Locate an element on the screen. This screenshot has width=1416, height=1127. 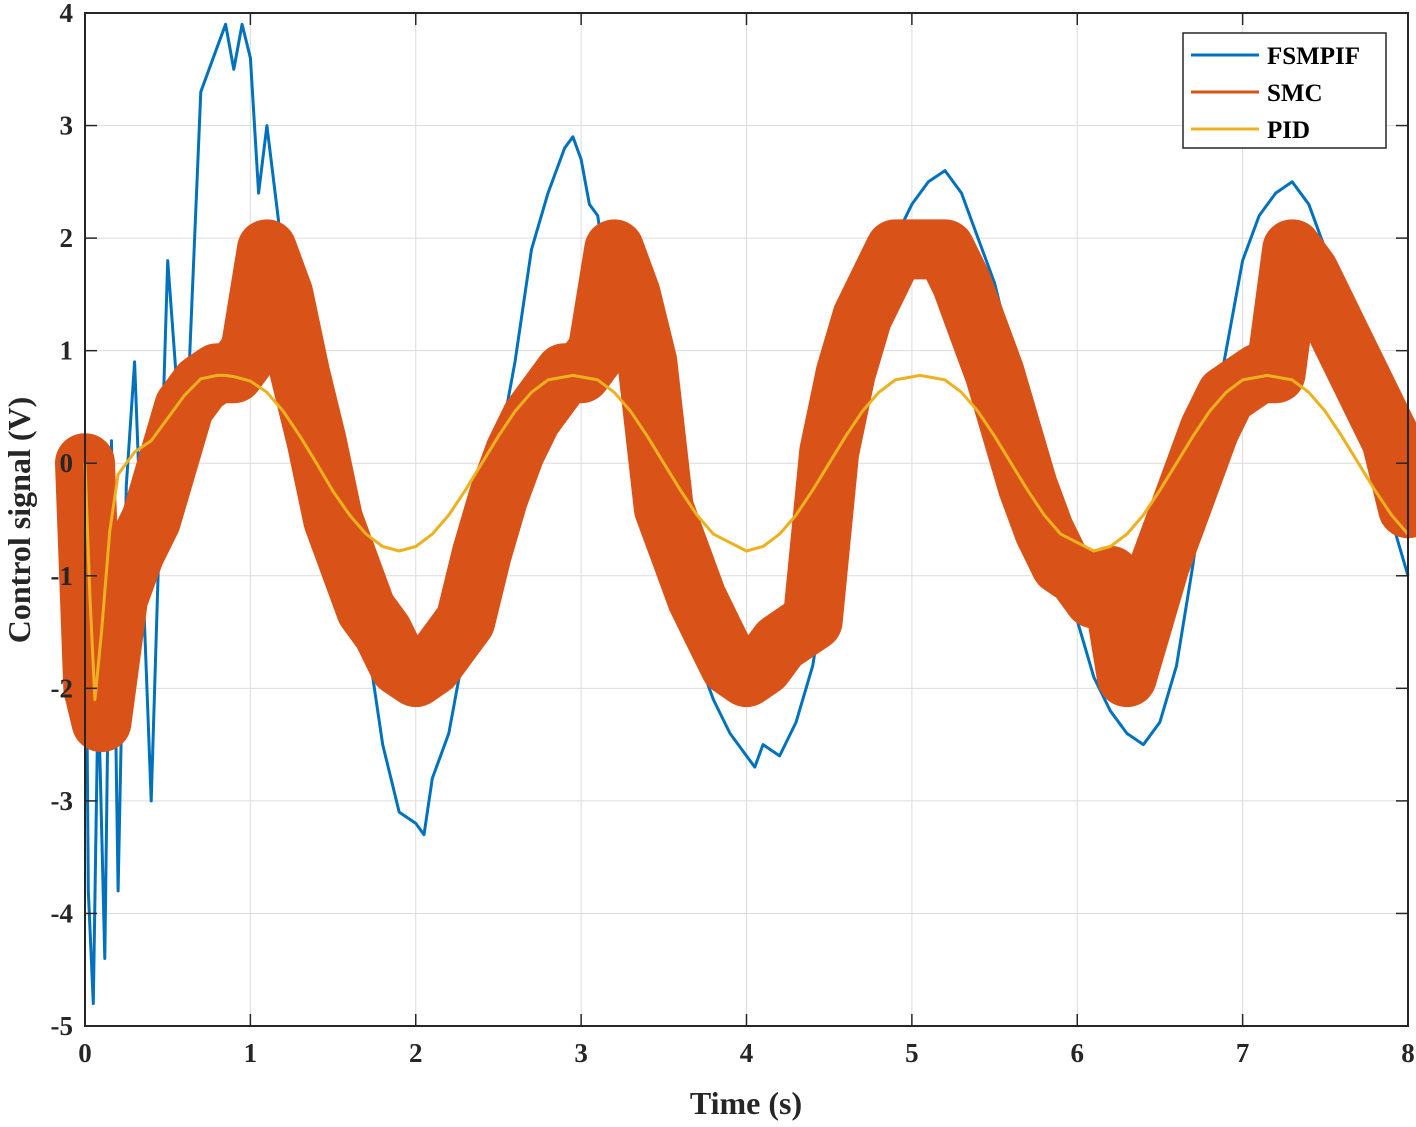
x-tick-label-6: 6 is located at coordinates (1078, 1053).